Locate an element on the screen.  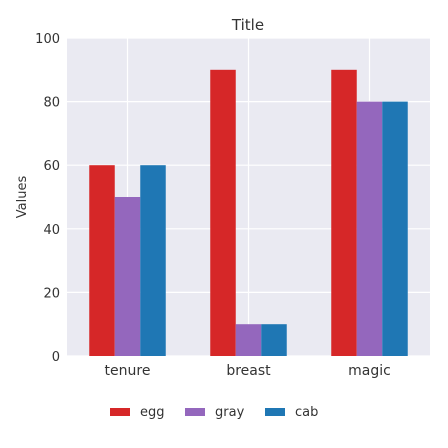
y-axis-label: Values is located at coordinates (22, 197).